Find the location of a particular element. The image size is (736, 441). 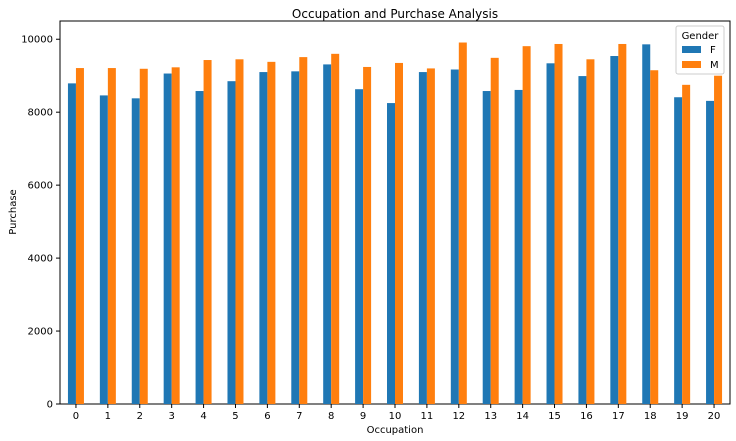

legend: Gender FM is located at coordinates (700, 50).